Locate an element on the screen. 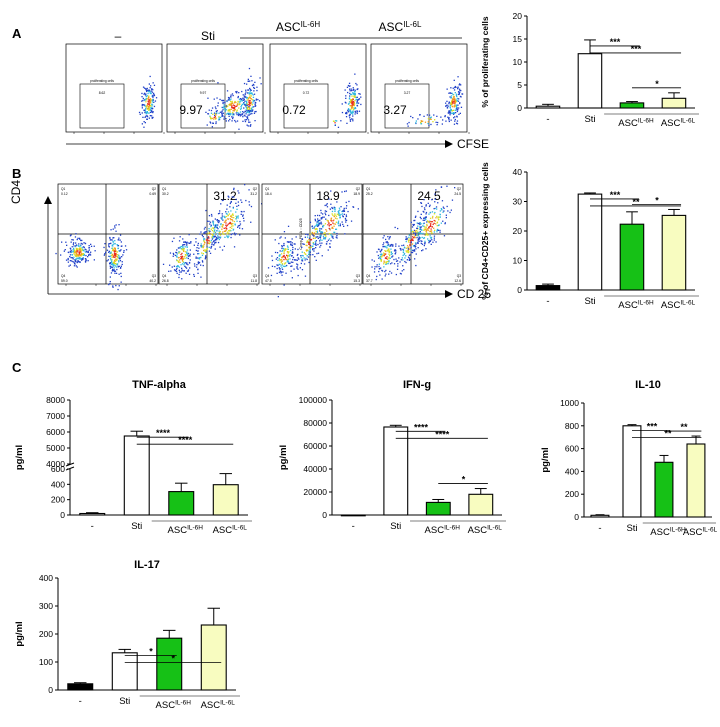  category-label-sup: IL-6H is located at coordinates (452, 528).